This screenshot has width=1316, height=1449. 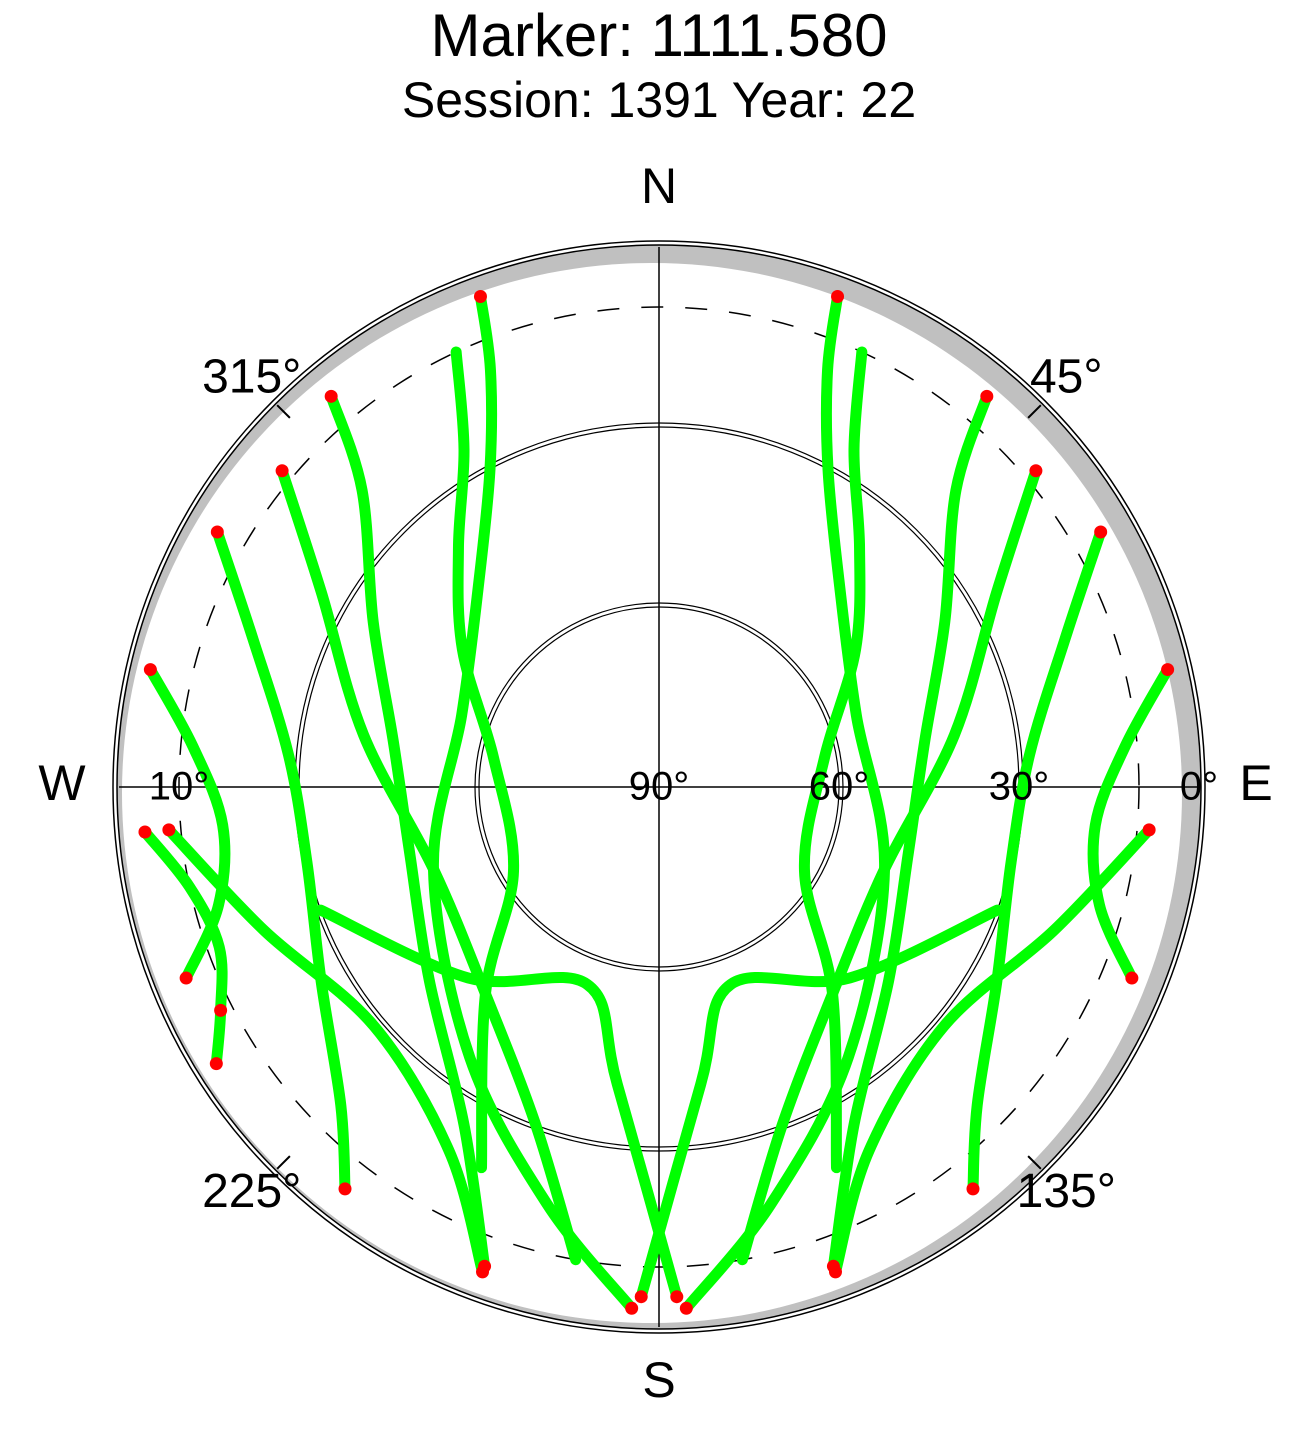 I want to click on azimuth-tick-label: 225°, so click(x=251, y=1191).